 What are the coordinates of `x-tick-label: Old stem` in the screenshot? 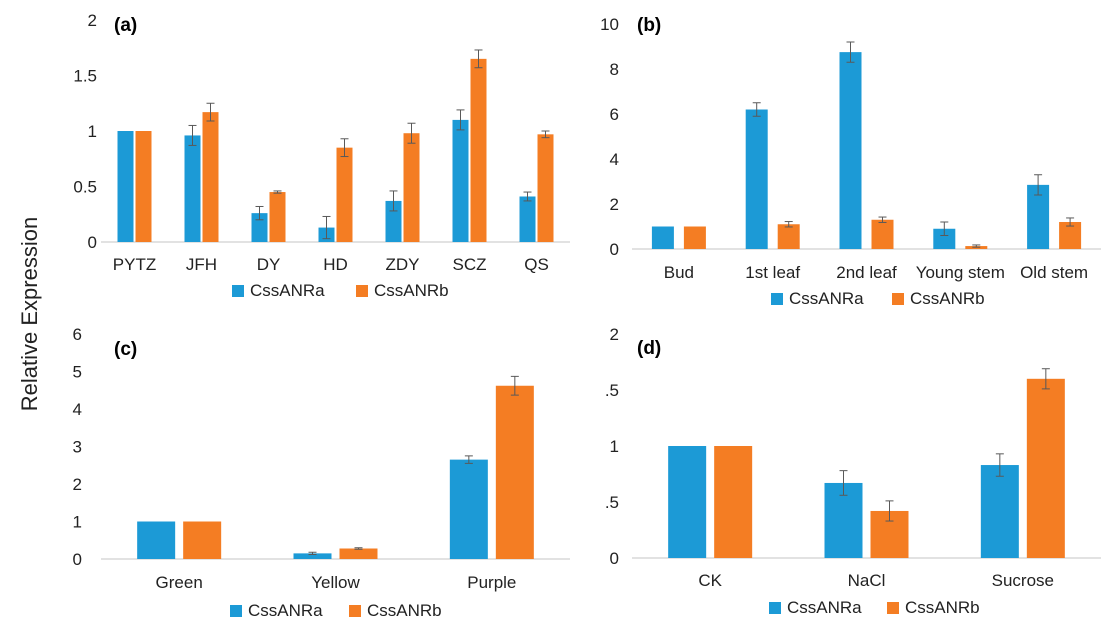 It's located at (1054, 272).